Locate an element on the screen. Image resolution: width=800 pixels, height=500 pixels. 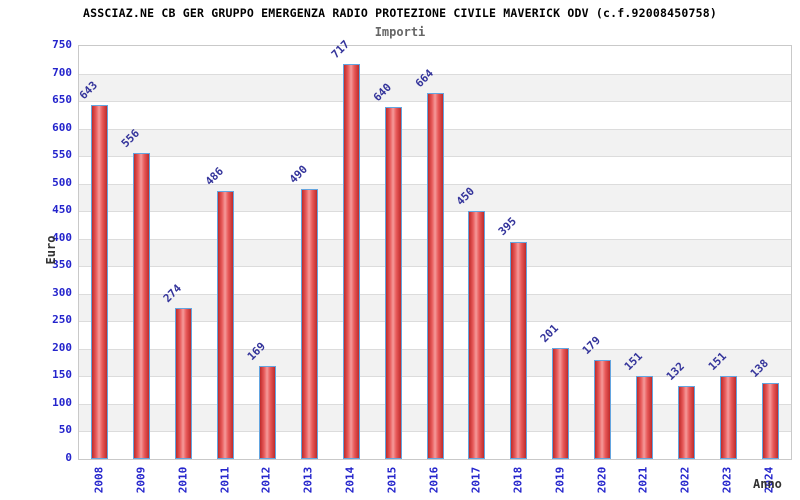
grid-band is located at coordinates (435, 60).